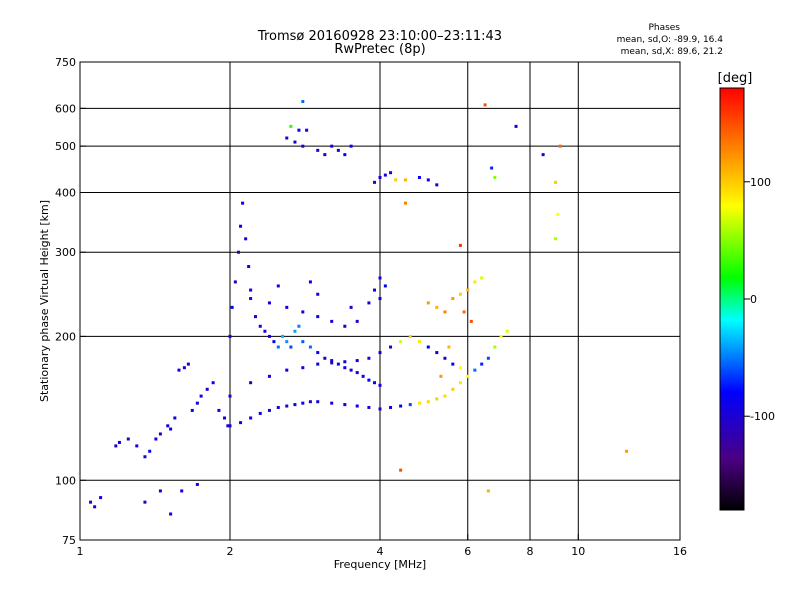  What do you see at coordinates (735, 78) in the screenshot?
I see `colorbar-title: [deg]` at bounding box center [735, 78].